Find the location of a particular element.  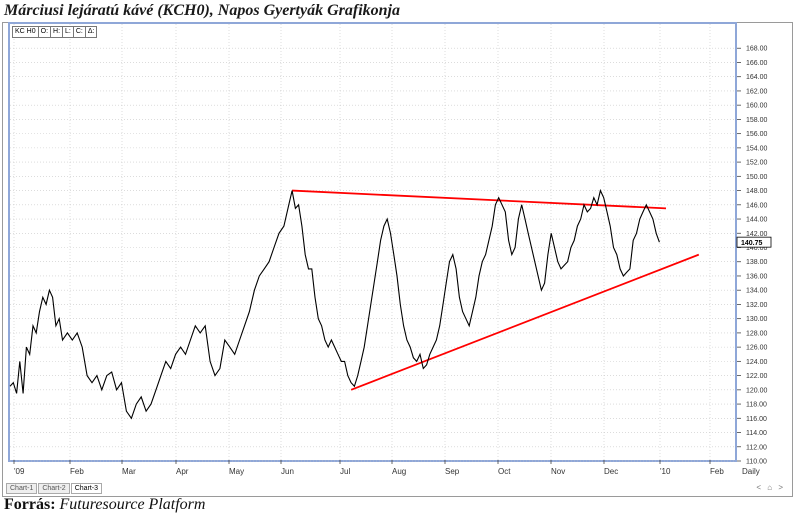

y-tick-label: 116.00 is located at coordinates (756, 419).